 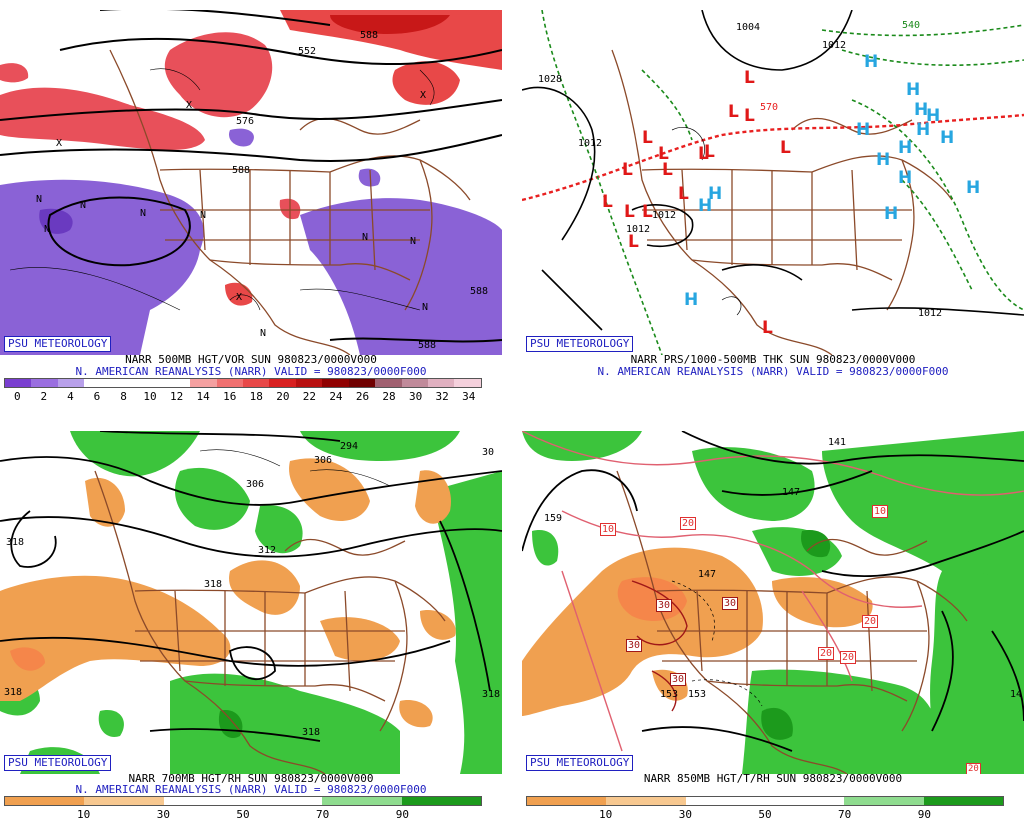 What do you see at coordinates (243, 396) in the screenshot?
I see `vorticity-colorbar-labels: 0 2 4 6 8 10 12 14 16 18 20 22 24 26 28 30 32 34` at bounding box center [243, 396].